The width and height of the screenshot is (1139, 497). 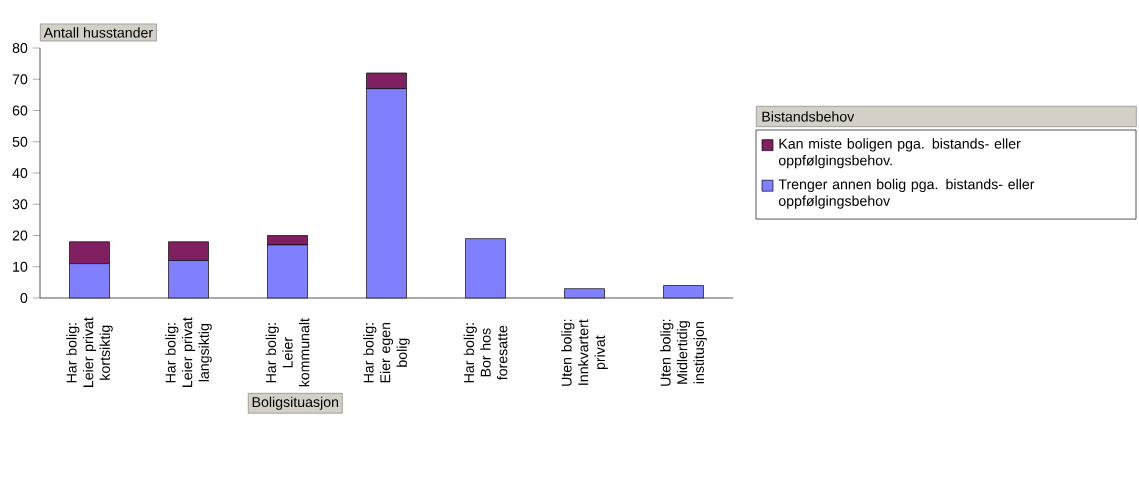 I want to click on x-axis-title: Boligsituasjon, so click(x=295, y=403).